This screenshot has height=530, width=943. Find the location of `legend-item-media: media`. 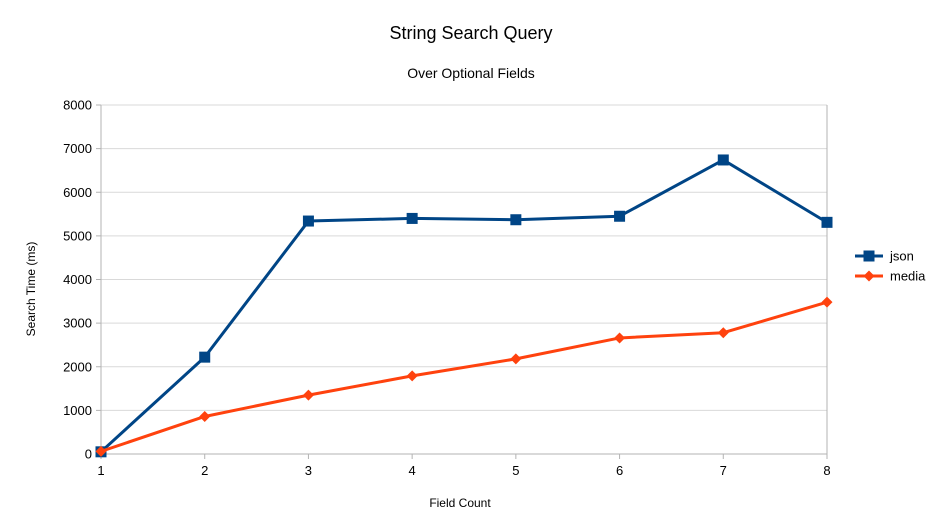

legend-item-media: media is located at coordinates (890, 276).